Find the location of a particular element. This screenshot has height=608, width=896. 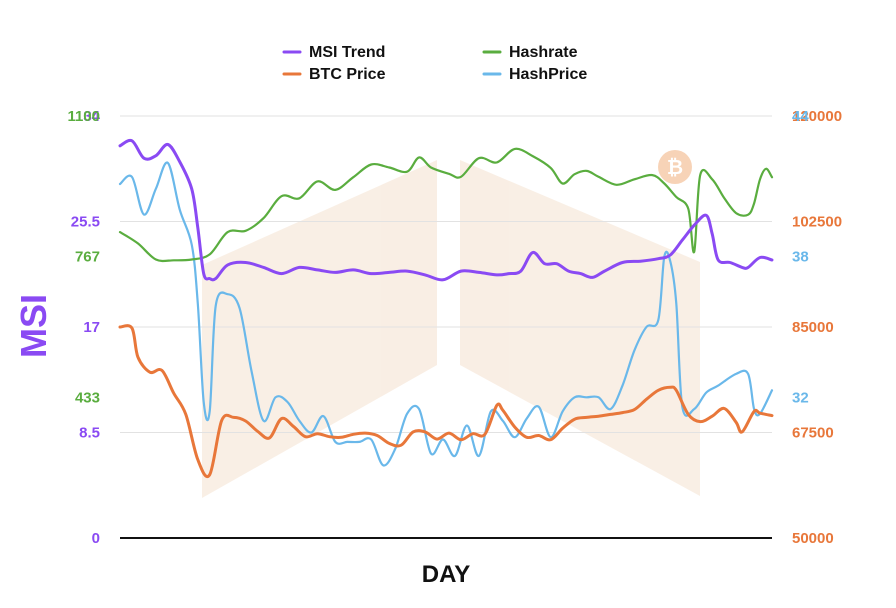

legend-item-btc: BTC Price is located at coordinates (334, 74).